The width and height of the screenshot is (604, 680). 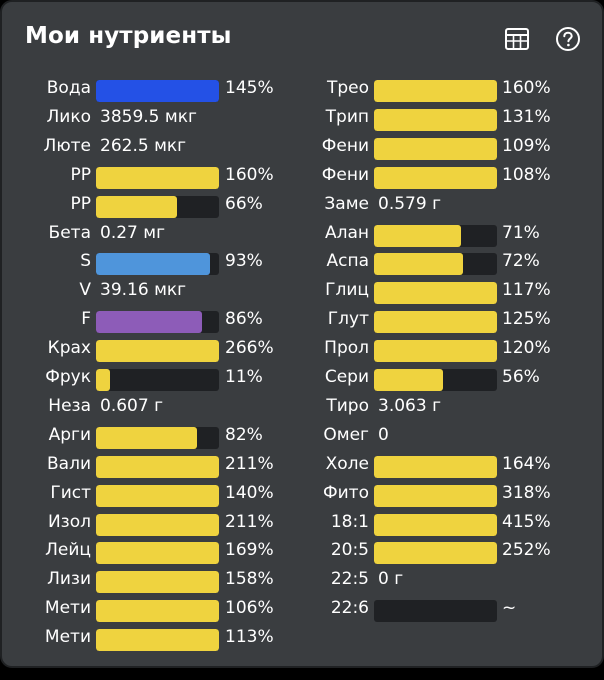 What do you see at coordinates (449, 437) in the screenshot?
I see `nutrient-row-омег: Омег 0` at bounding box center [449, 437].